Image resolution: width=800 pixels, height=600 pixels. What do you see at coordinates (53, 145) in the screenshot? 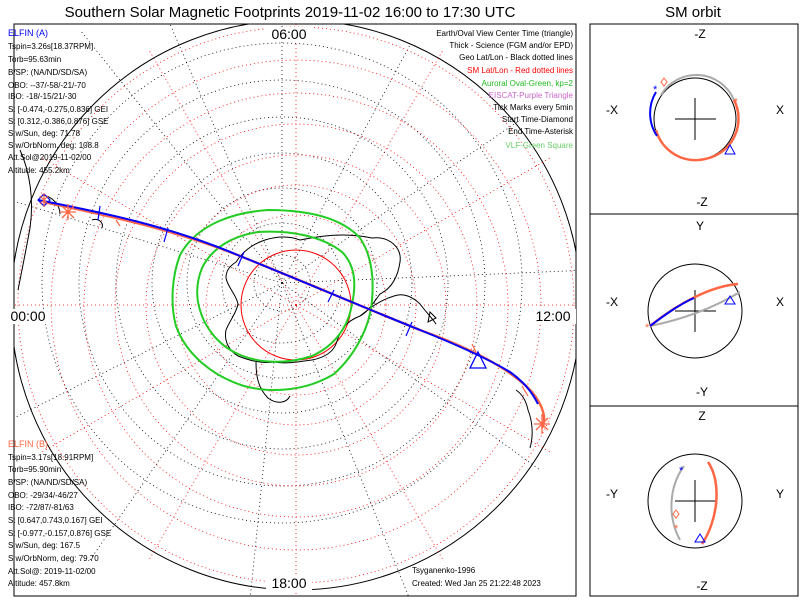
I see `elfin-a-line: S w/OrbNorm, deg: 108.8` at bounding box center [53, 145].